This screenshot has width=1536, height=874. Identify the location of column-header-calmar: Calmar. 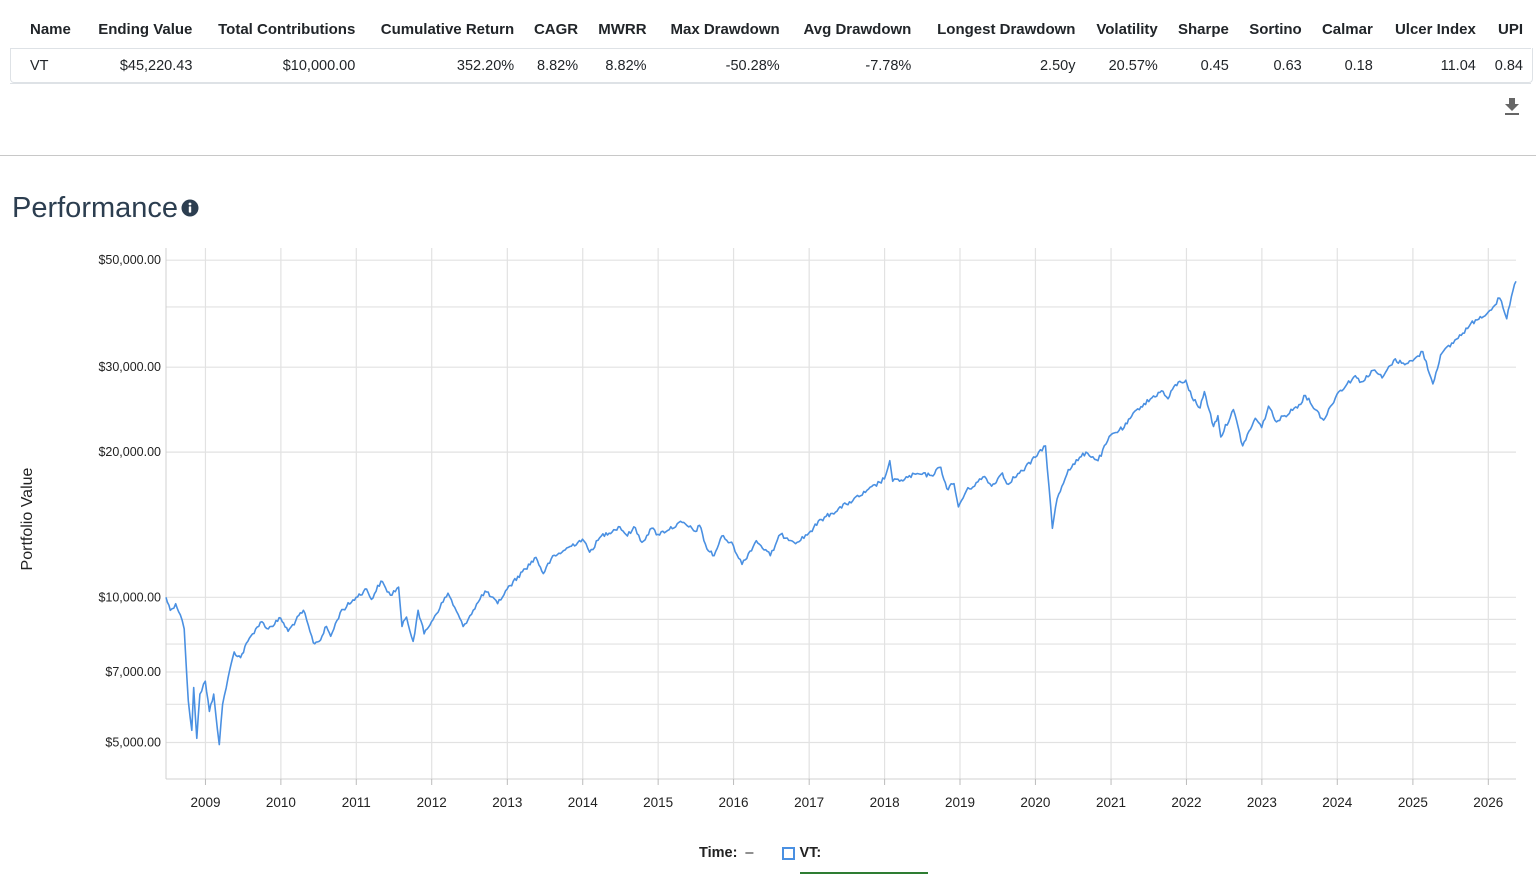
(1345, 29).